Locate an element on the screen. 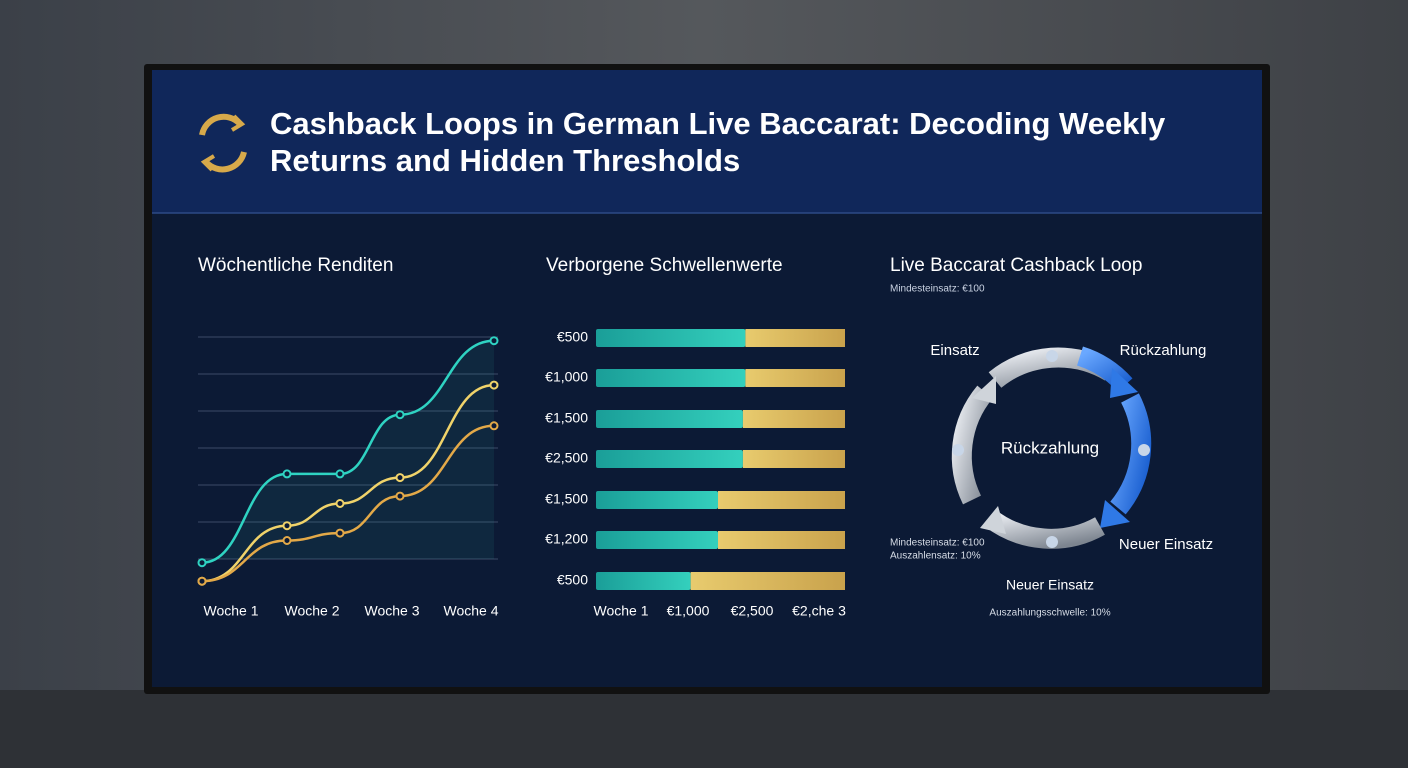 The width and height of the screenshot is (1408, 773). panel-subtitle: Mindesteinsatz: €100 is located at coordinates (937, 289).